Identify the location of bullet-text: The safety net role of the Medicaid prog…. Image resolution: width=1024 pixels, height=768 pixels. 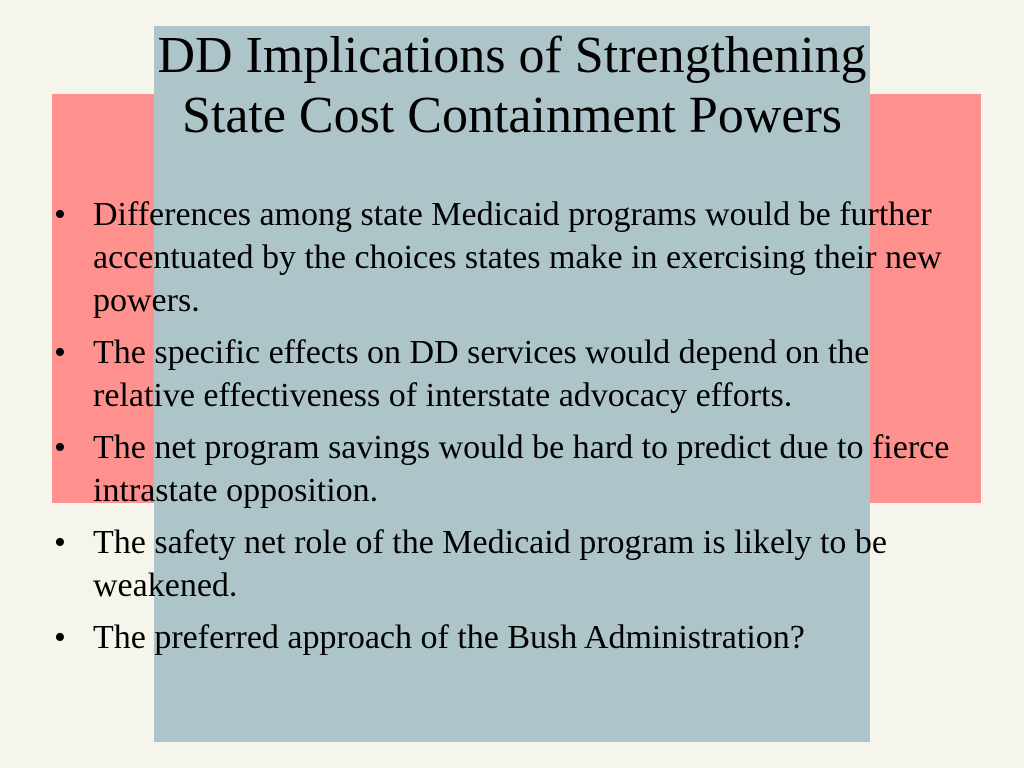
(490, 564).